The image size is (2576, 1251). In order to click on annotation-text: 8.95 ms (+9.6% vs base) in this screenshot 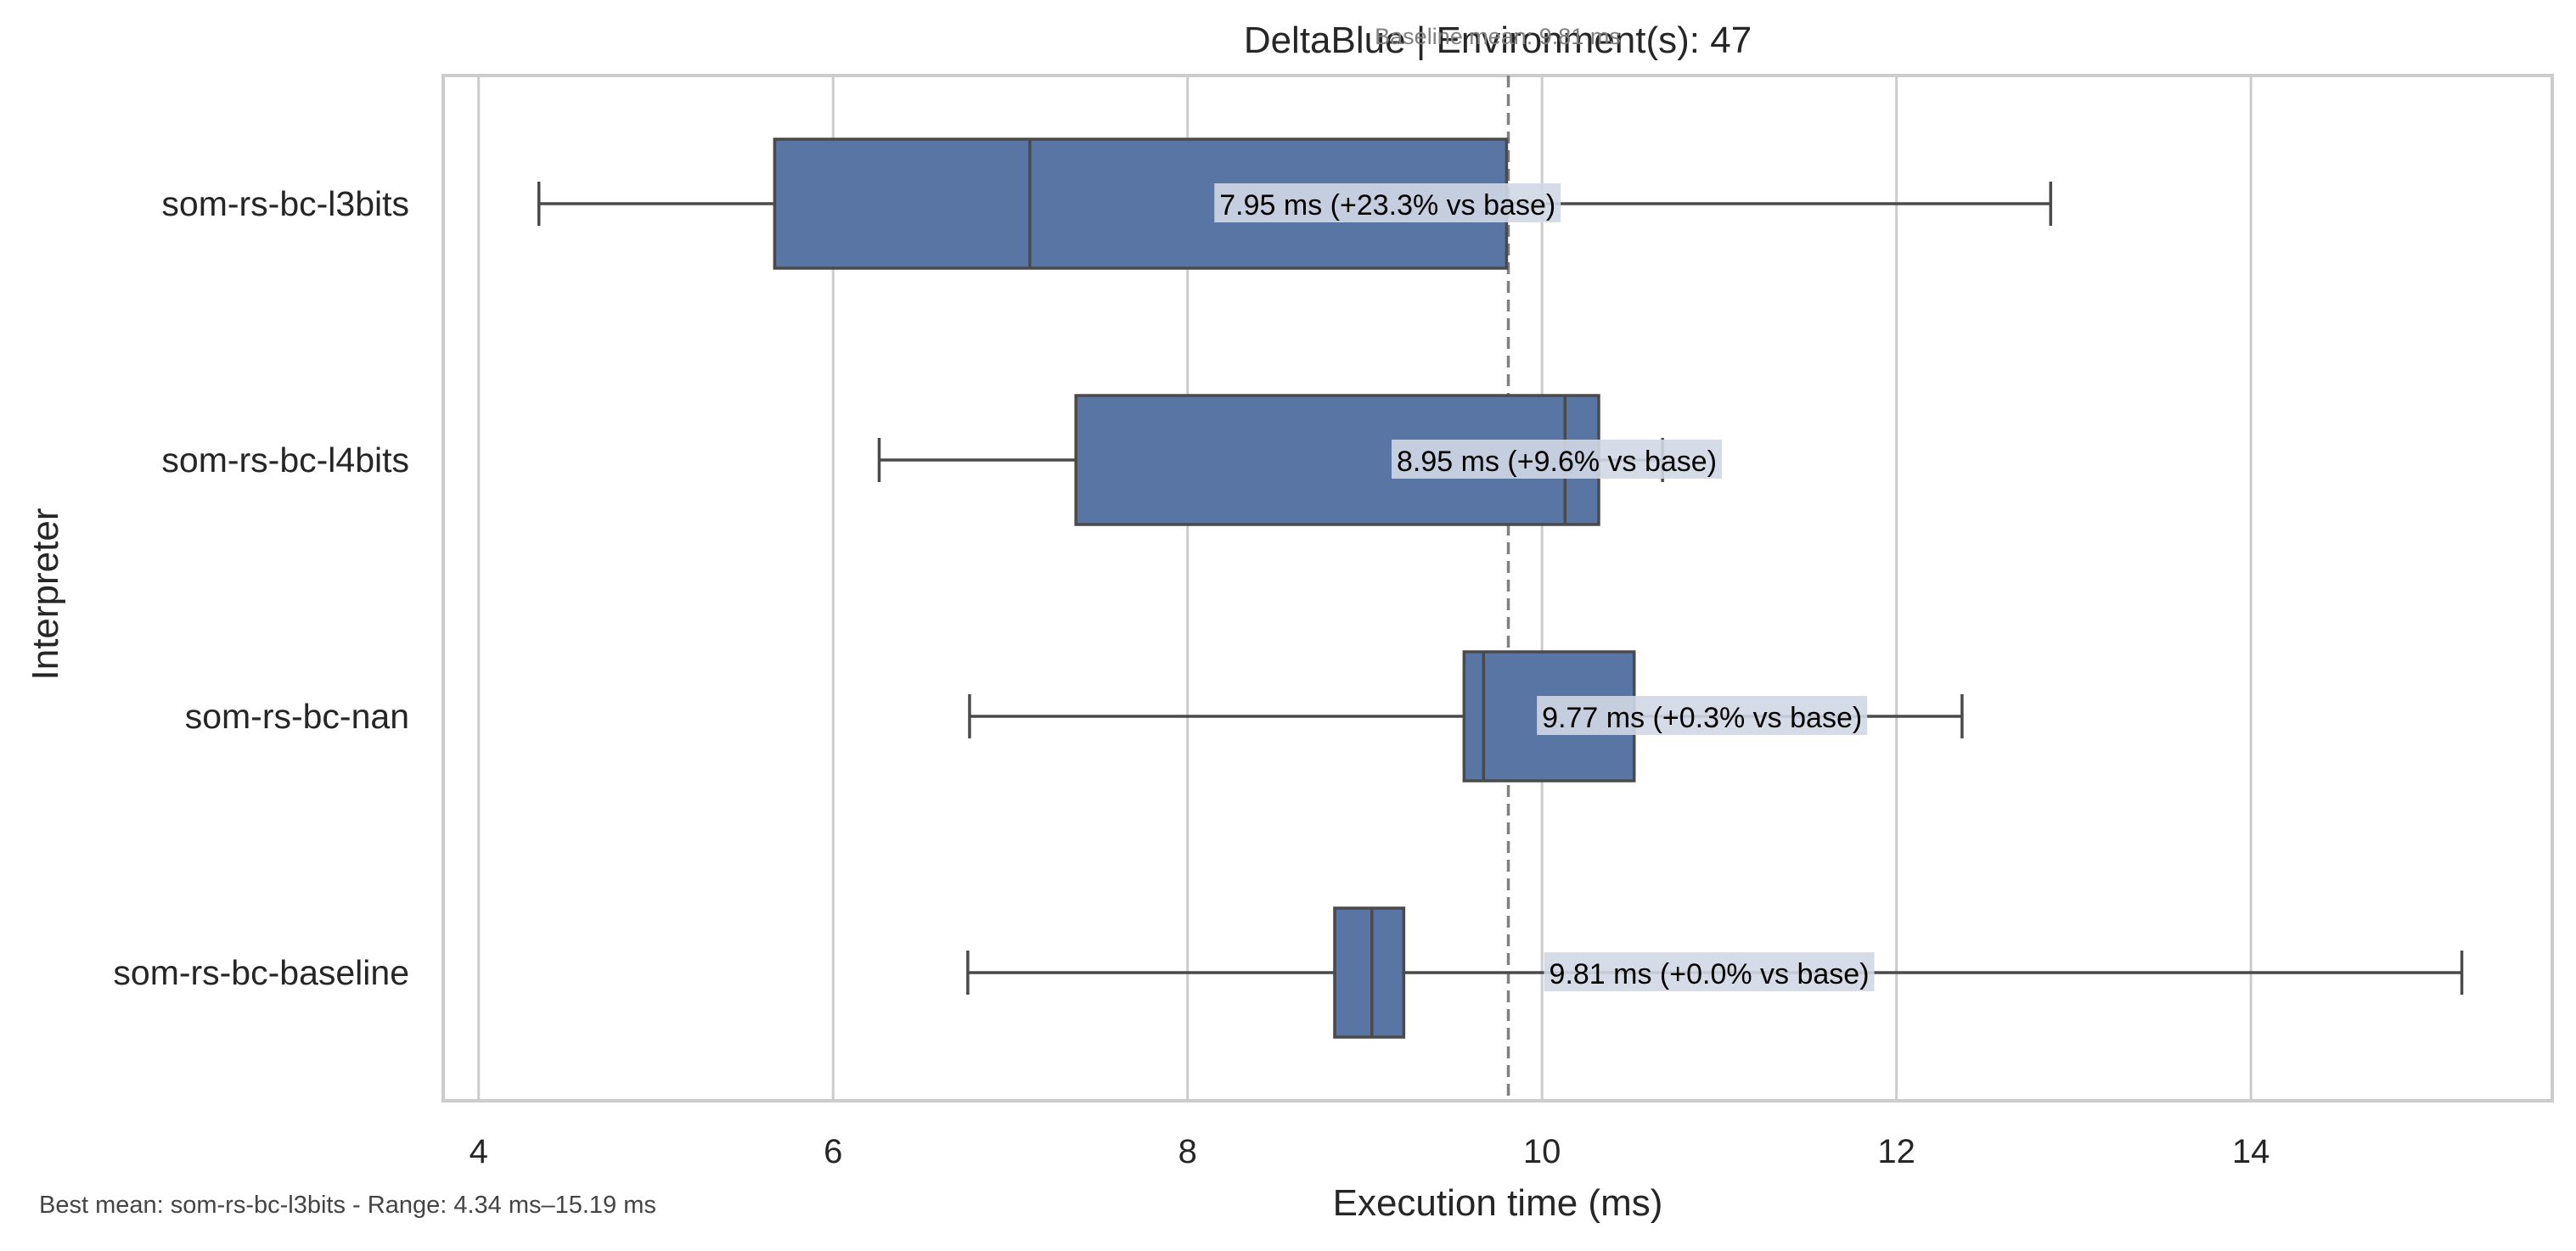, I will do `click(1557, 462)`.